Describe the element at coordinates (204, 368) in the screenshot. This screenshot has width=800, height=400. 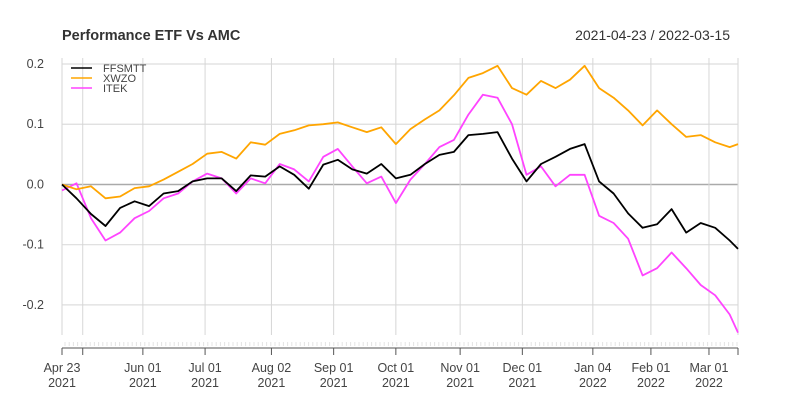
I see `x-tick-label: Jul 01` at that location.